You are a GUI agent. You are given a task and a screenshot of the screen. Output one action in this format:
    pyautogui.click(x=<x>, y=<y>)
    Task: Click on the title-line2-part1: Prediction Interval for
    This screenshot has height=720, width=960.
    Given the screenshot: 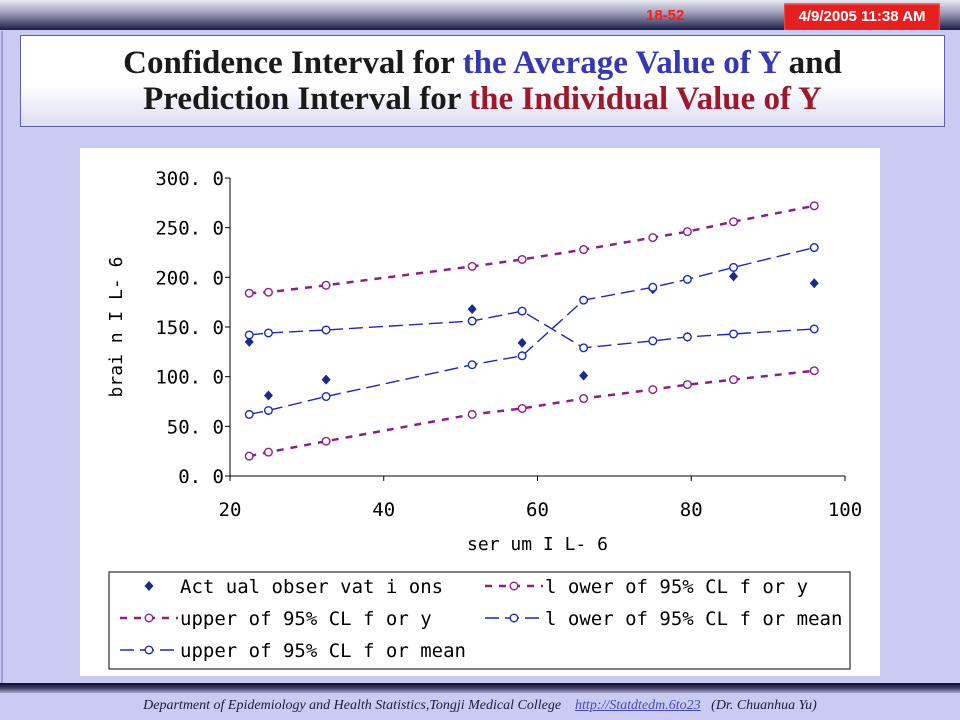 What is the action you would take?
    pyautogui.click(x=306, y=99)
    